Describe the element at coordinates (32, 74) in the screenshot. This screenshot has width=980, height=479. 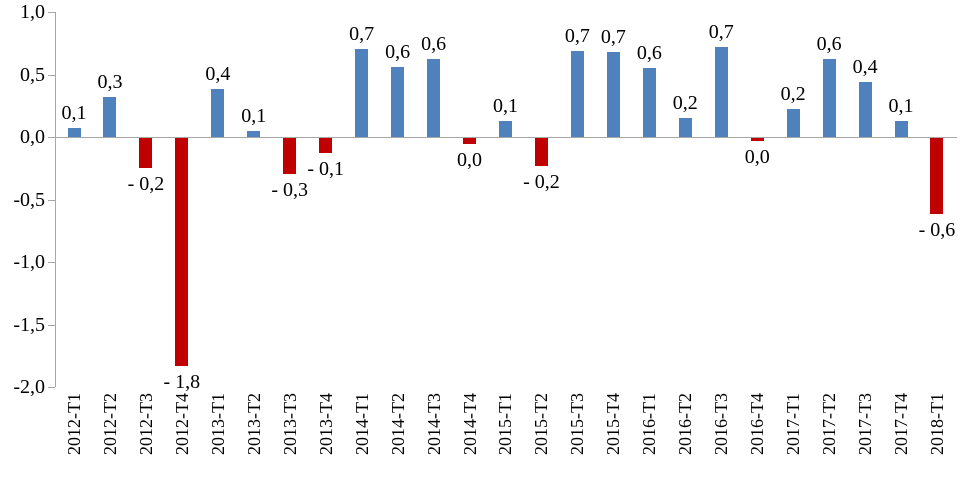
I see `y-axis-tick-label: 0,5` at that location.